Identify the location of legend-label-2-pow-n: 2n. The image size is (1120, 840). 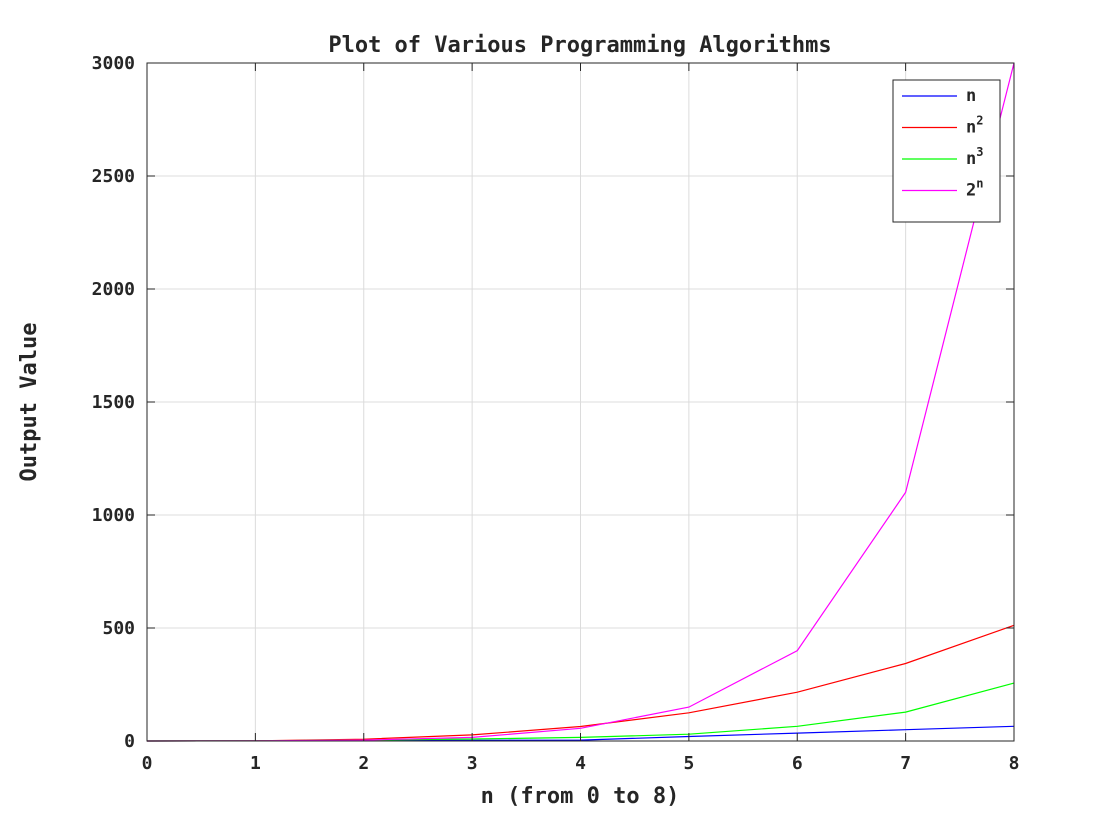
(974, 189).